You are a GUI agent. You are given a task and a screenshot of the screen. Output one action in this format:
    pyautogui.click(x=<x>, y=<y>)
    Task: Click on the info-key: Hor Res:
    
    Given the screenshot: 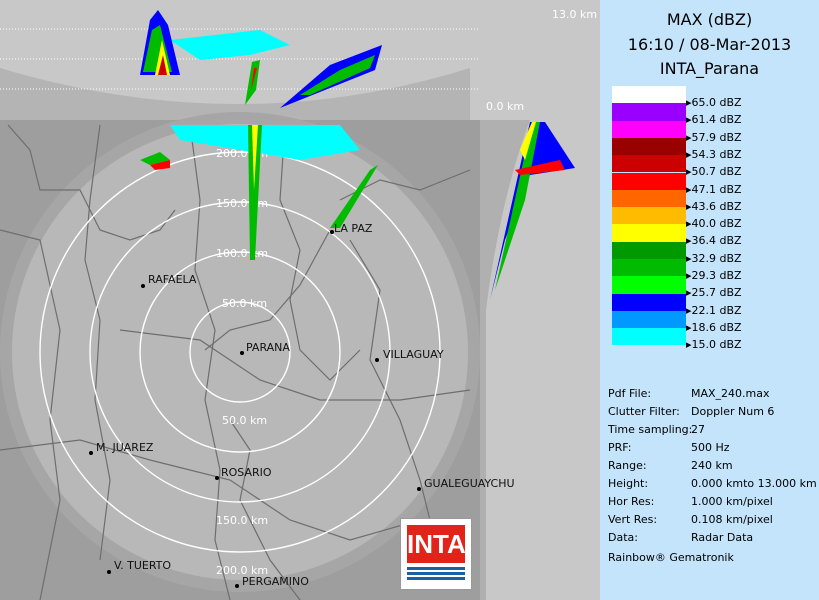 What is the action you would take?
    pyautogui.click(x=631, y=501)
    